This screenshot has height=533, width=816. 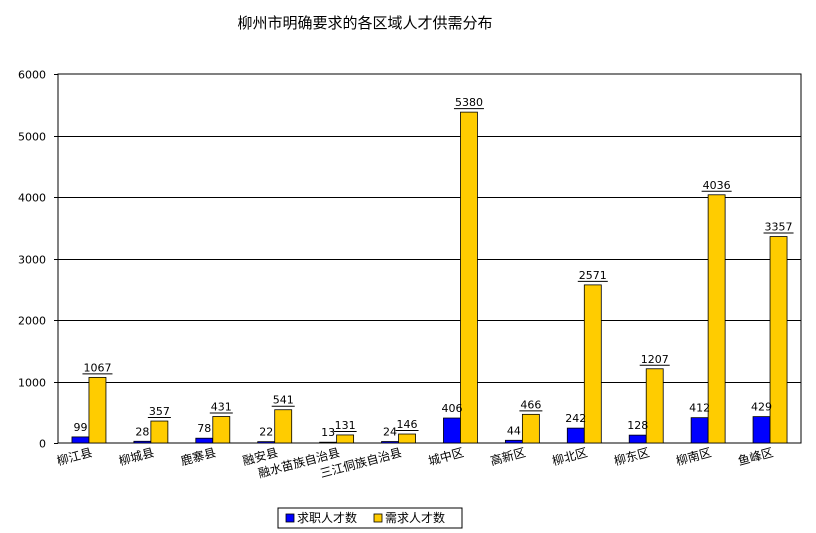 I want to click on category-label: 城中区, so click(x=446, y=456).